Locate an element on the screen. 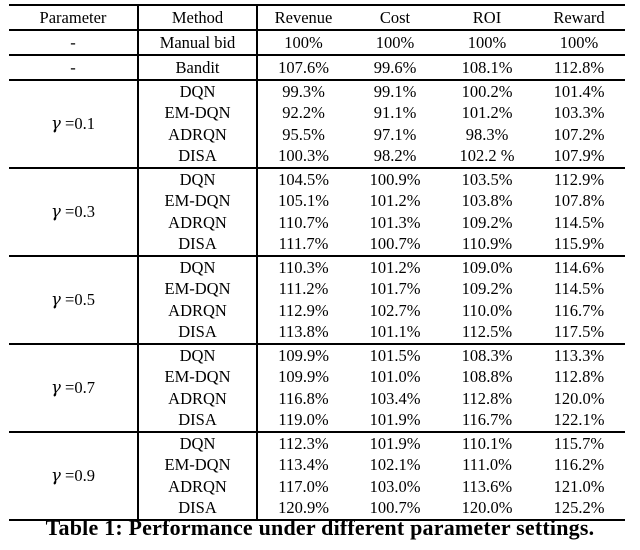 The width and height of the screenshot is (640, 550). value-cell: 112.9% is located at coordinates (579, 179).